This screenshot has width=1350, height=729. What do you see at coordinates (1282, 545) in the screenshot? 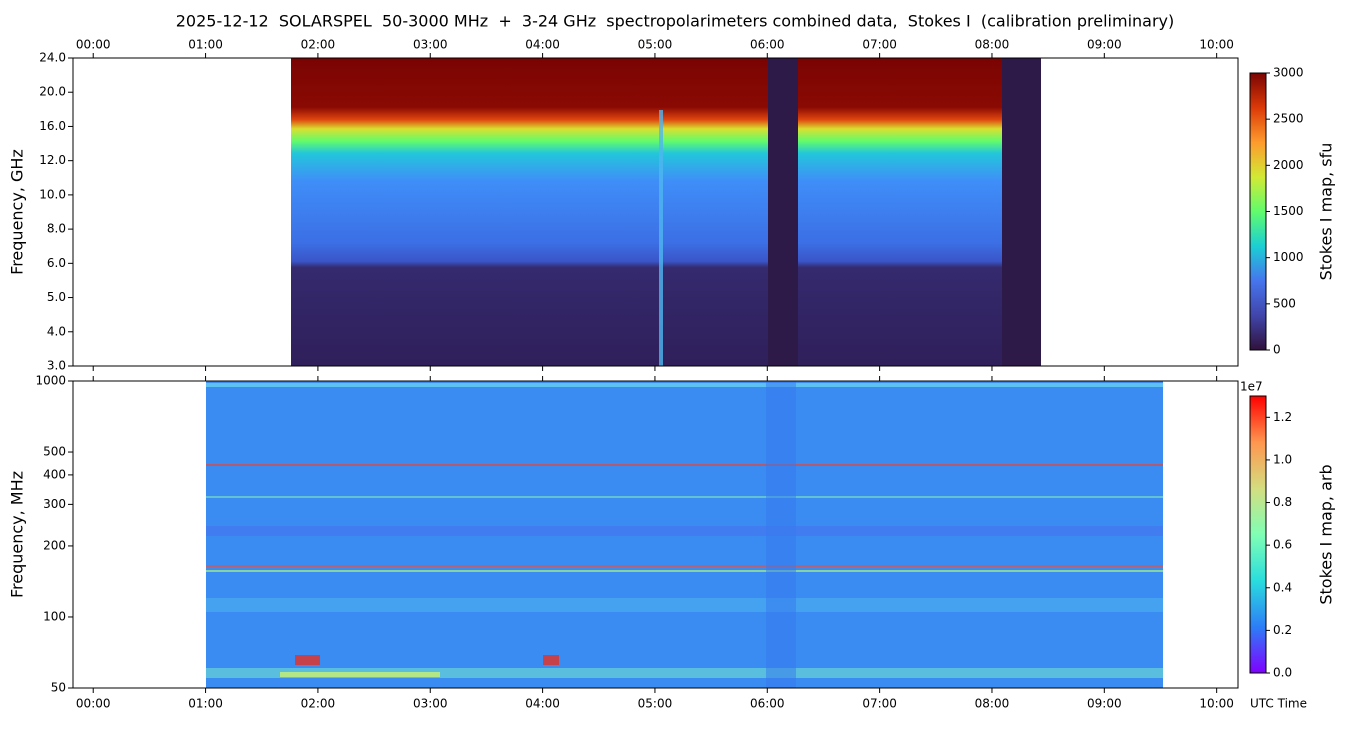
I see `colorbar-tick-label: 0.6` at bounding box center [1282, 545].